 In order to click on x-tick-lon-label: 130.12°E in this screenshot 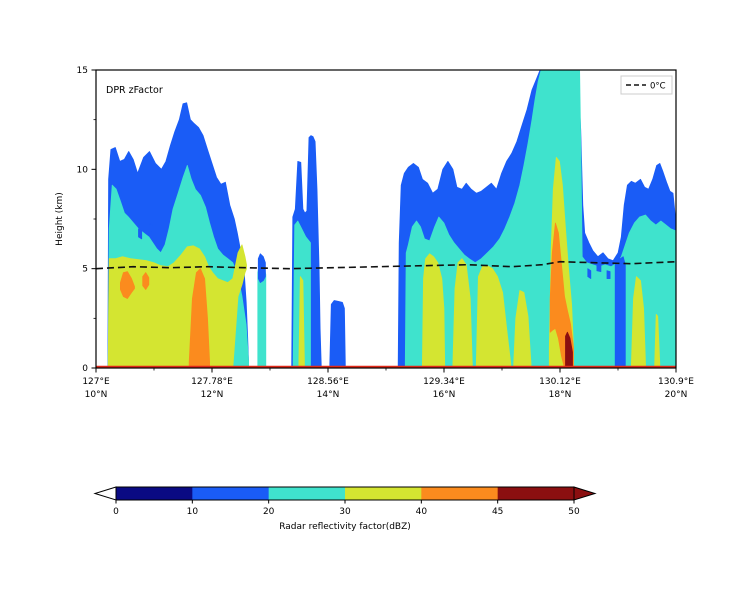, I will do `click(560, 382)`.